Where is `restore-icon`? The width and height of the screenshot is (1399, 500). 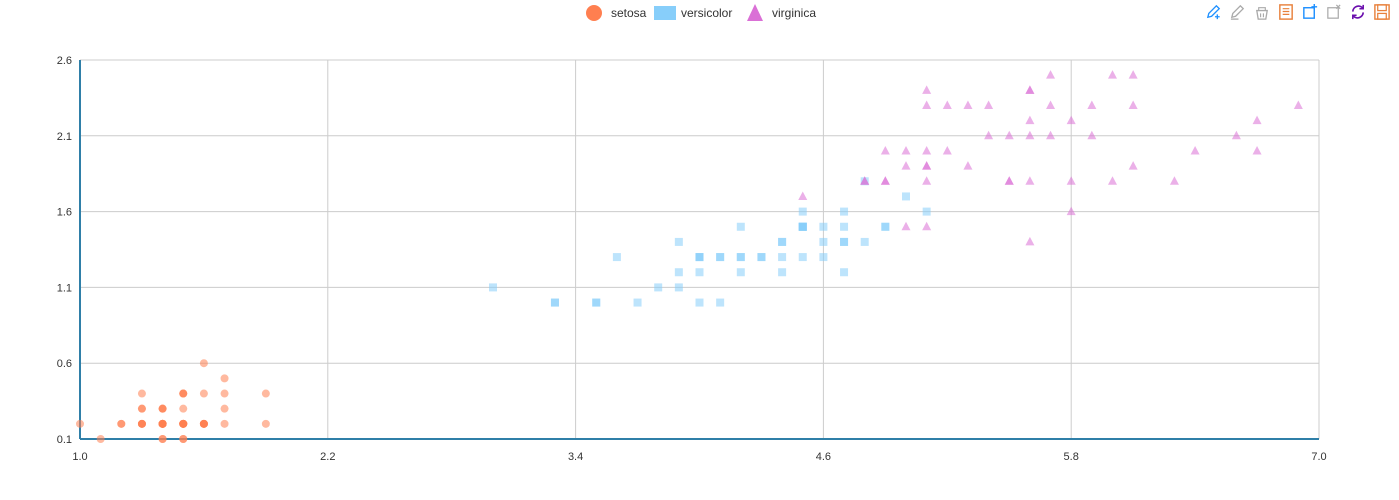 restore-icon is located at coordinates (1358, 12).